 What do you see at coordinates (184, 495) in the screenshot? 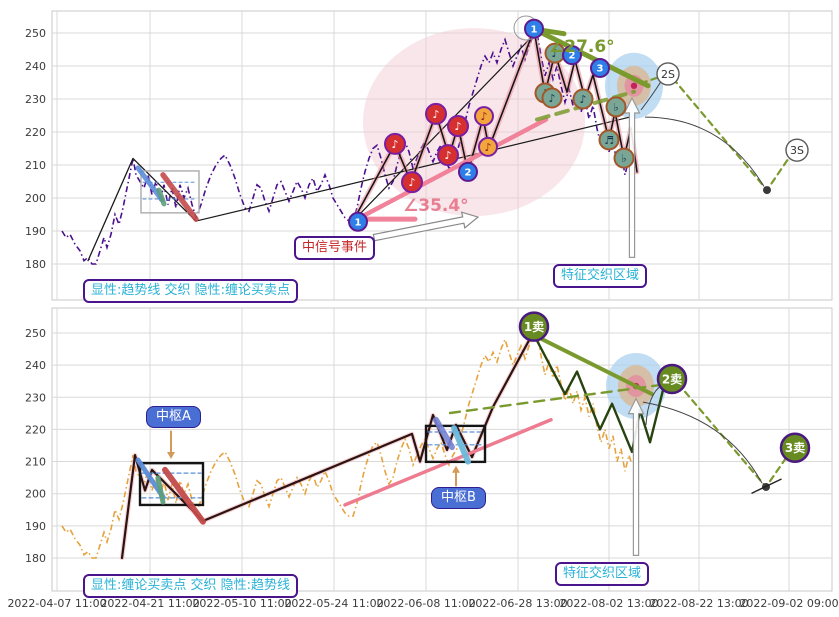
I see `seg-a-red` at bounding box center [184, 495].